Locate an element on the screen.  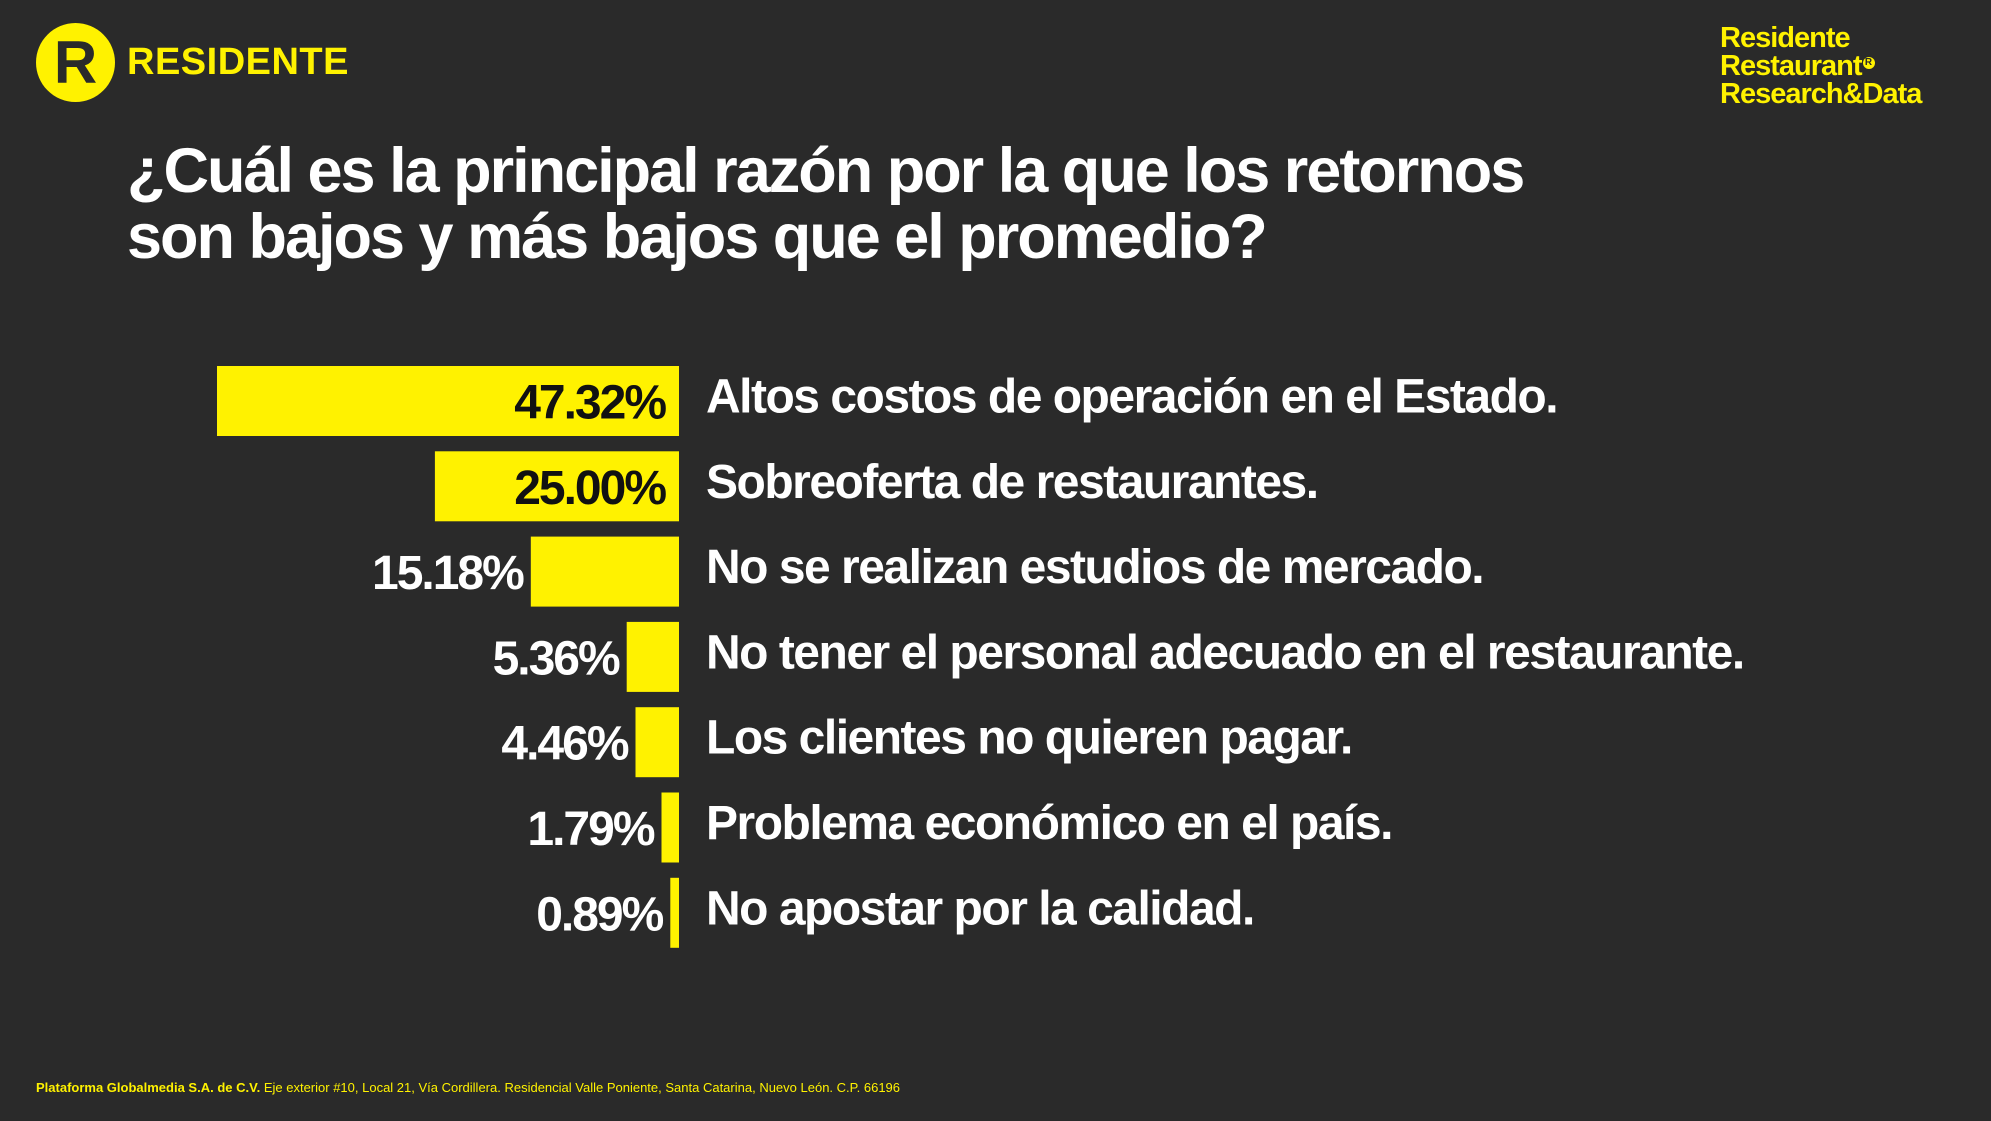
brand-line-2: Restaurant R is located at coordinates (1820, 66).